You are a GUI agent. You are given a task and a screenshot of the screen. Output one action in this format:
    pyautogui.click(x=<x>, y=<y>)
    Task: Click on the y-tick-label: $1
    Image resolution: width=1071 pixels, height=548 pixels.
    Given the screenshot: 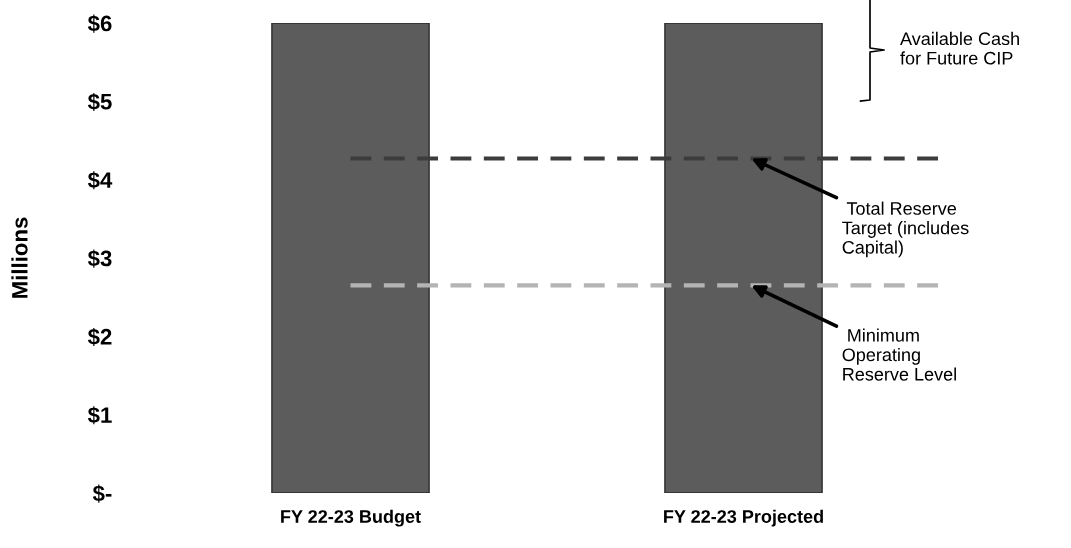 What is the action you would take?
    pyautogui.click(x=99, y=415)
    